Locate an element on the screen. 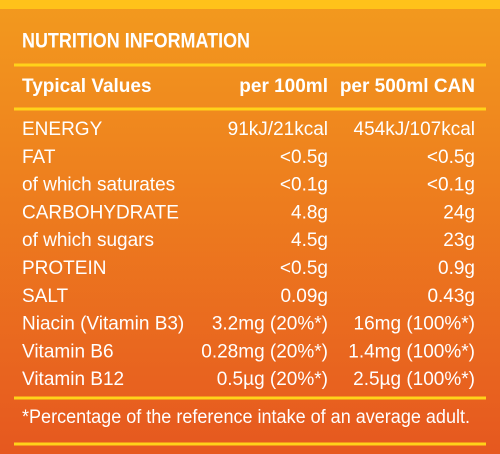  row-label: FAT is located at coordinates (39, 157).